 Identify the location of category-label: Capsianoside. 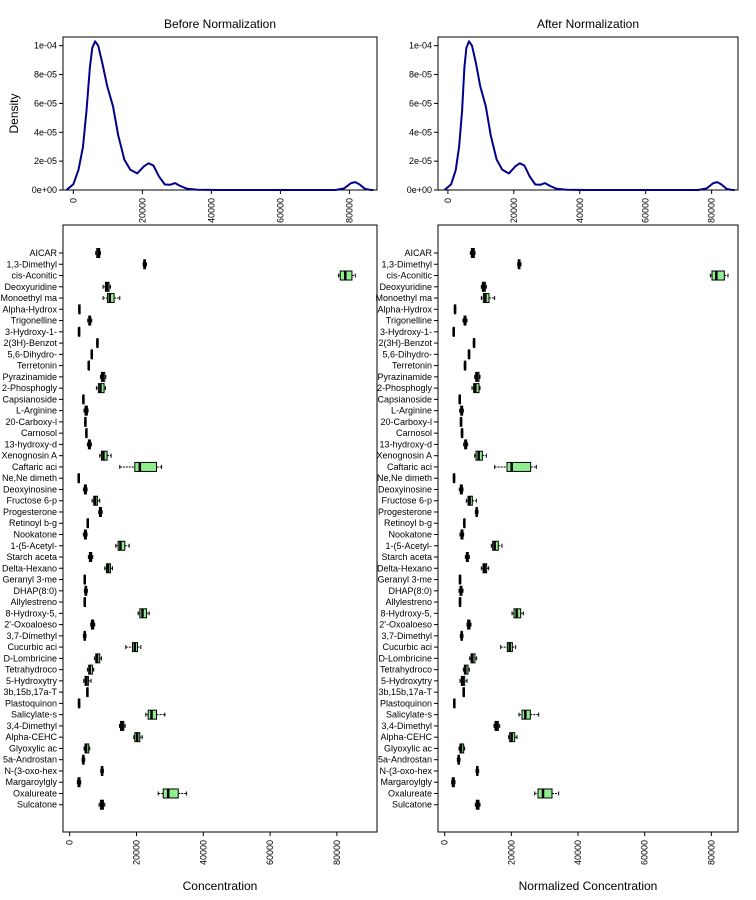
(404, 399).